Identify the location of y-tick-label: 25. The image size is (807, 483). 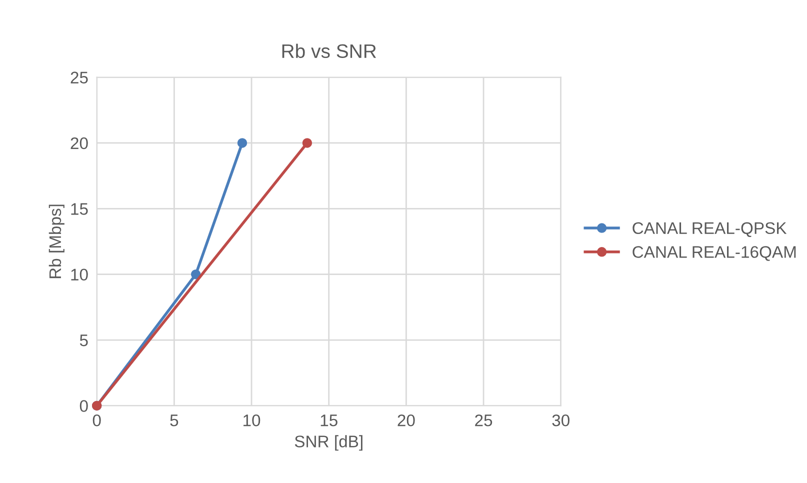
(79, 78).